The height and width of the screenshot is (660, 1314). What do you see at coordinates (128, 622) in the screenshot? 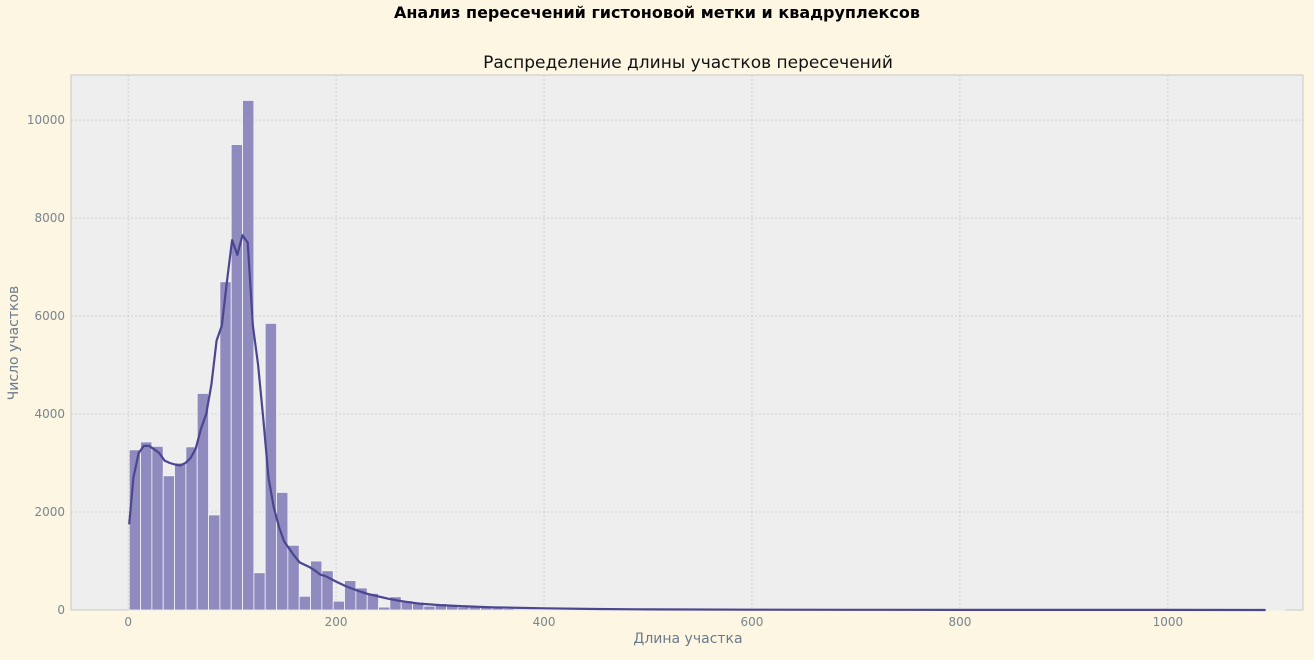
I see `x-tick-label: 0` at bounding box center [128, 622].